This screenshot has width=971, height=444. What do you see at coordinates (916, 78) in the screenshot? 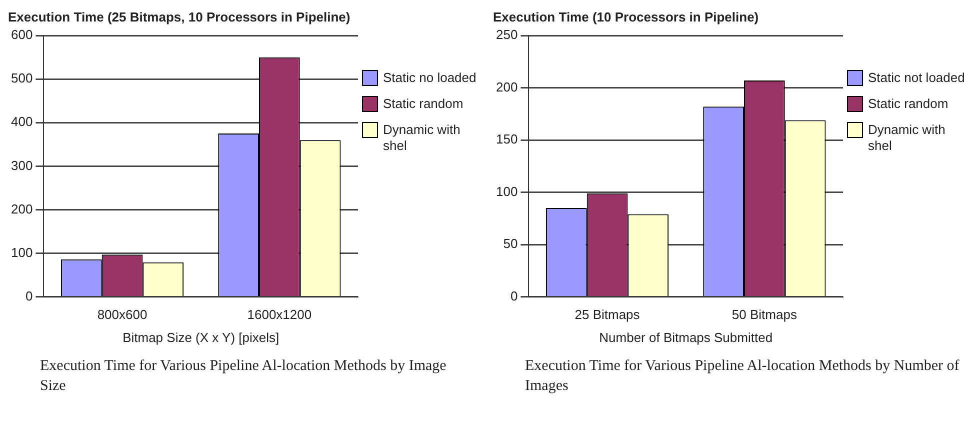
I see `legend-label: Static not loaded` at bounding box center [916, 78].